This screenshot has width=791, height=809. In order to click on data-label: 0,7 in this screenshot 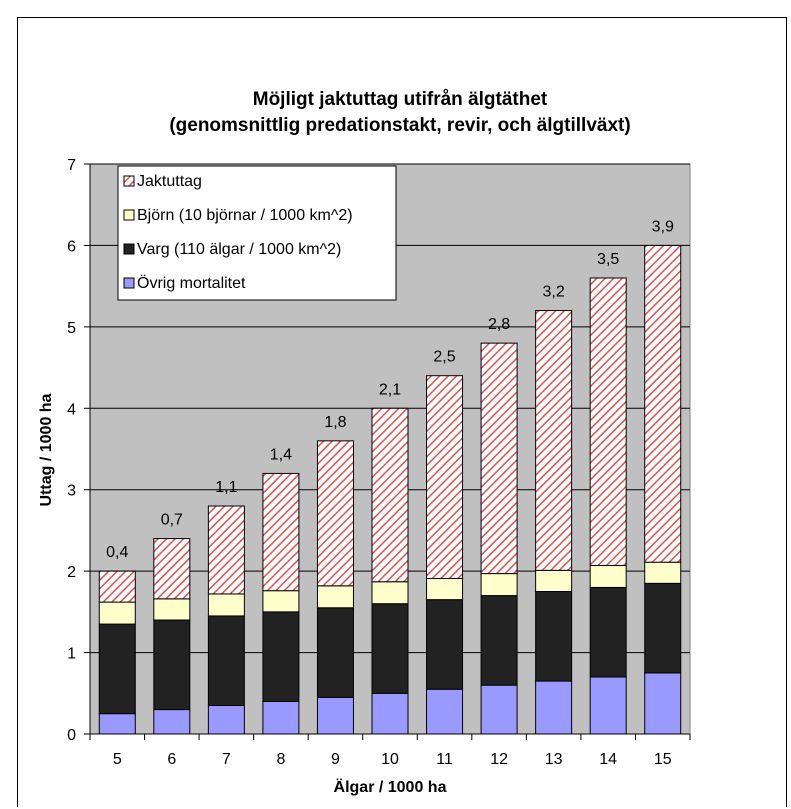, I will do `click(172, 520)`.